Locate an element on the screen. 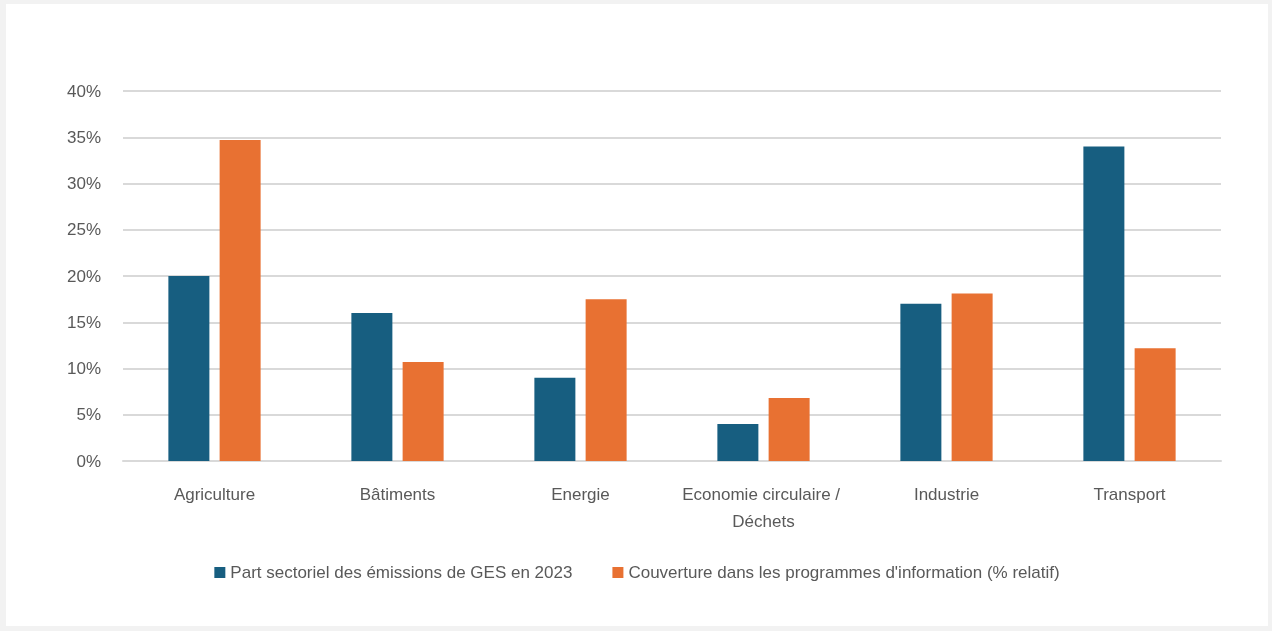 The image size is (1272, 631). y-tick-label: 30% is located at coordinates (83, 183).